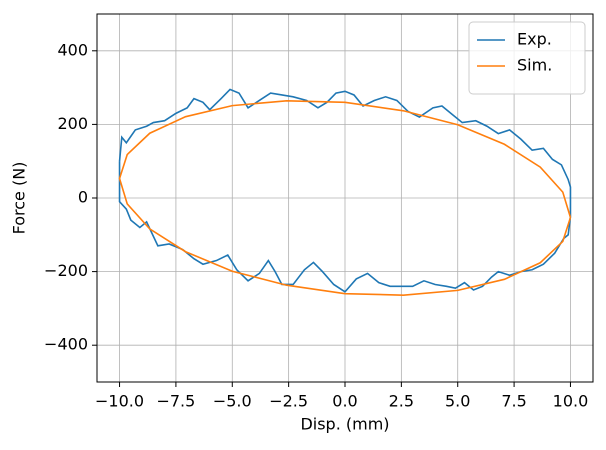  I want to click on y-tick-label: −400, so click(66, 344).